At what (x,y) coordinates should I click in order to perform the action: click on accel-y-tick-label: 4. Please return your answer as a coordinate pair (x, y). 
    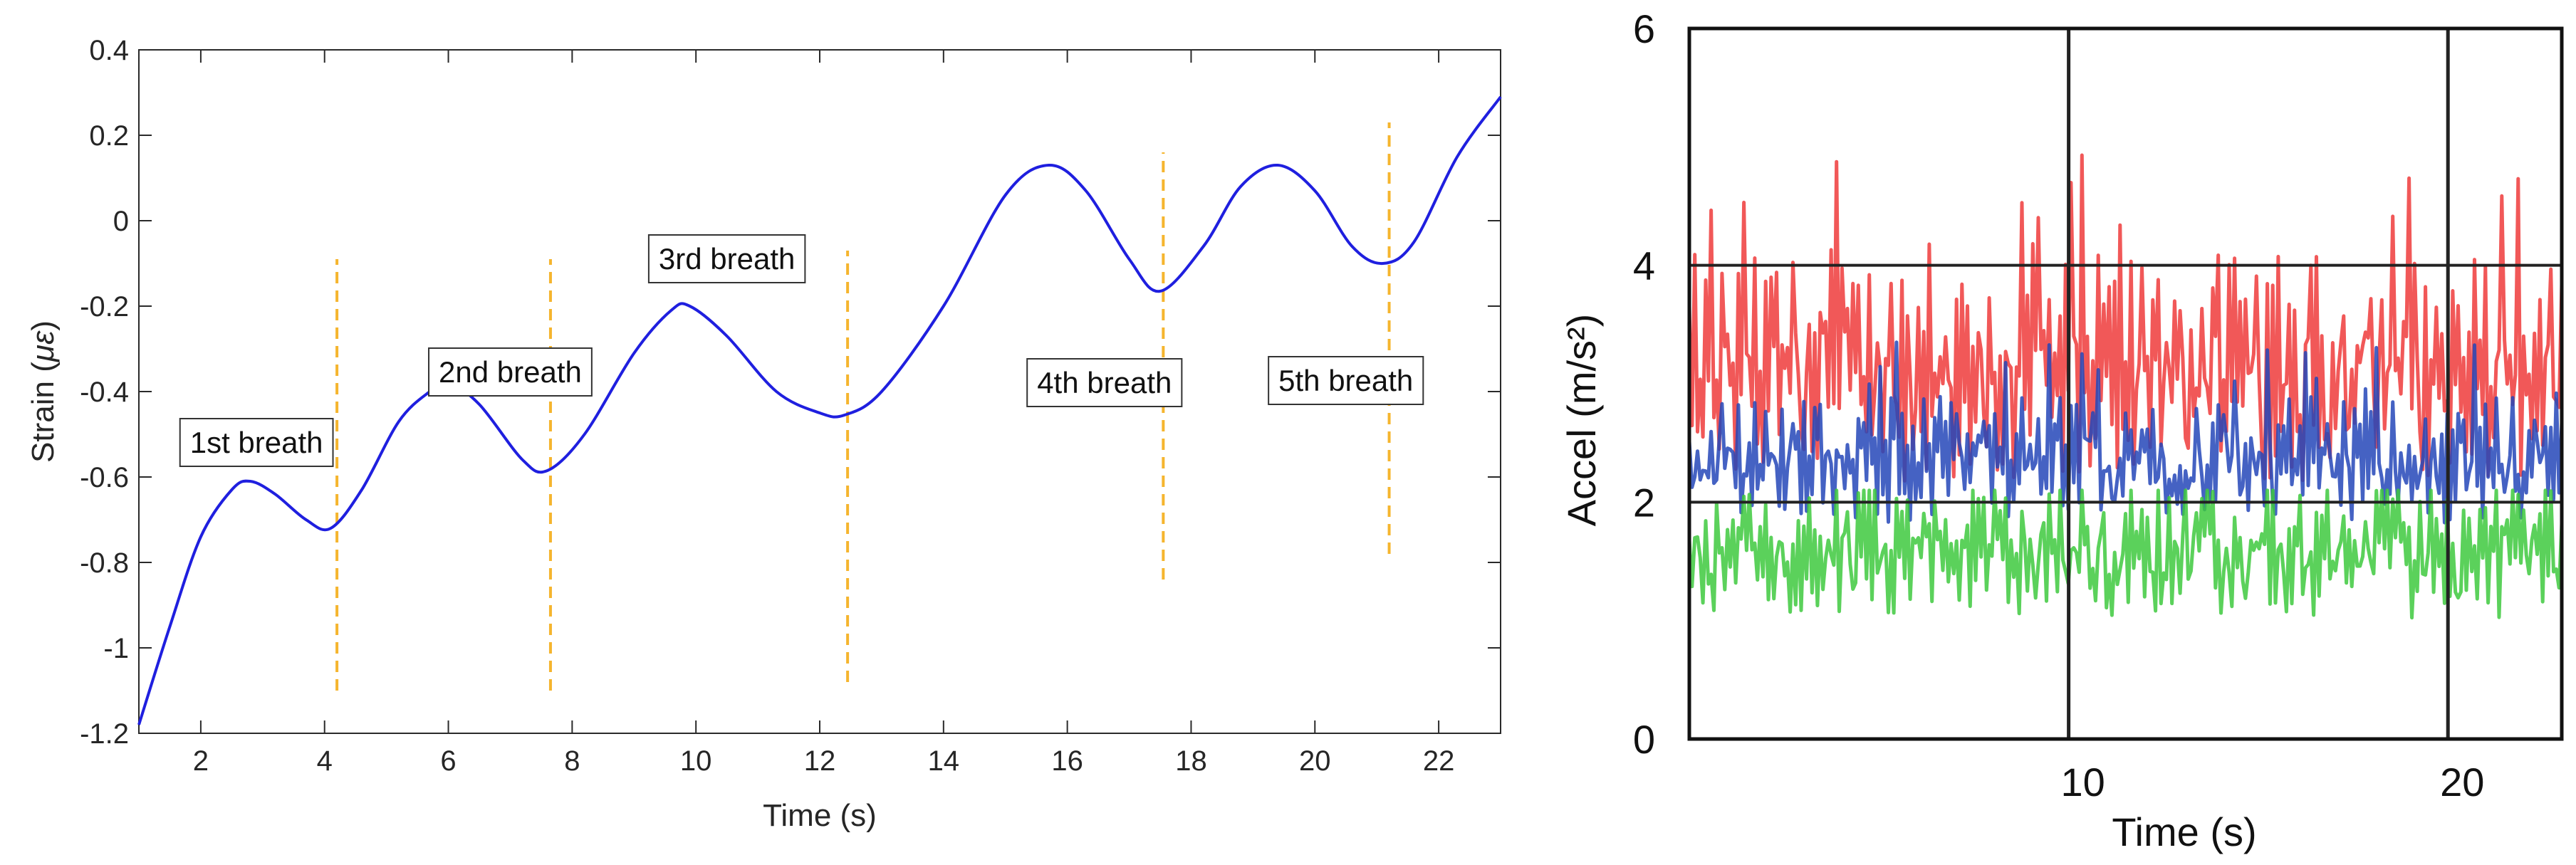
    Looking at the image, I should click on (1644, 265).